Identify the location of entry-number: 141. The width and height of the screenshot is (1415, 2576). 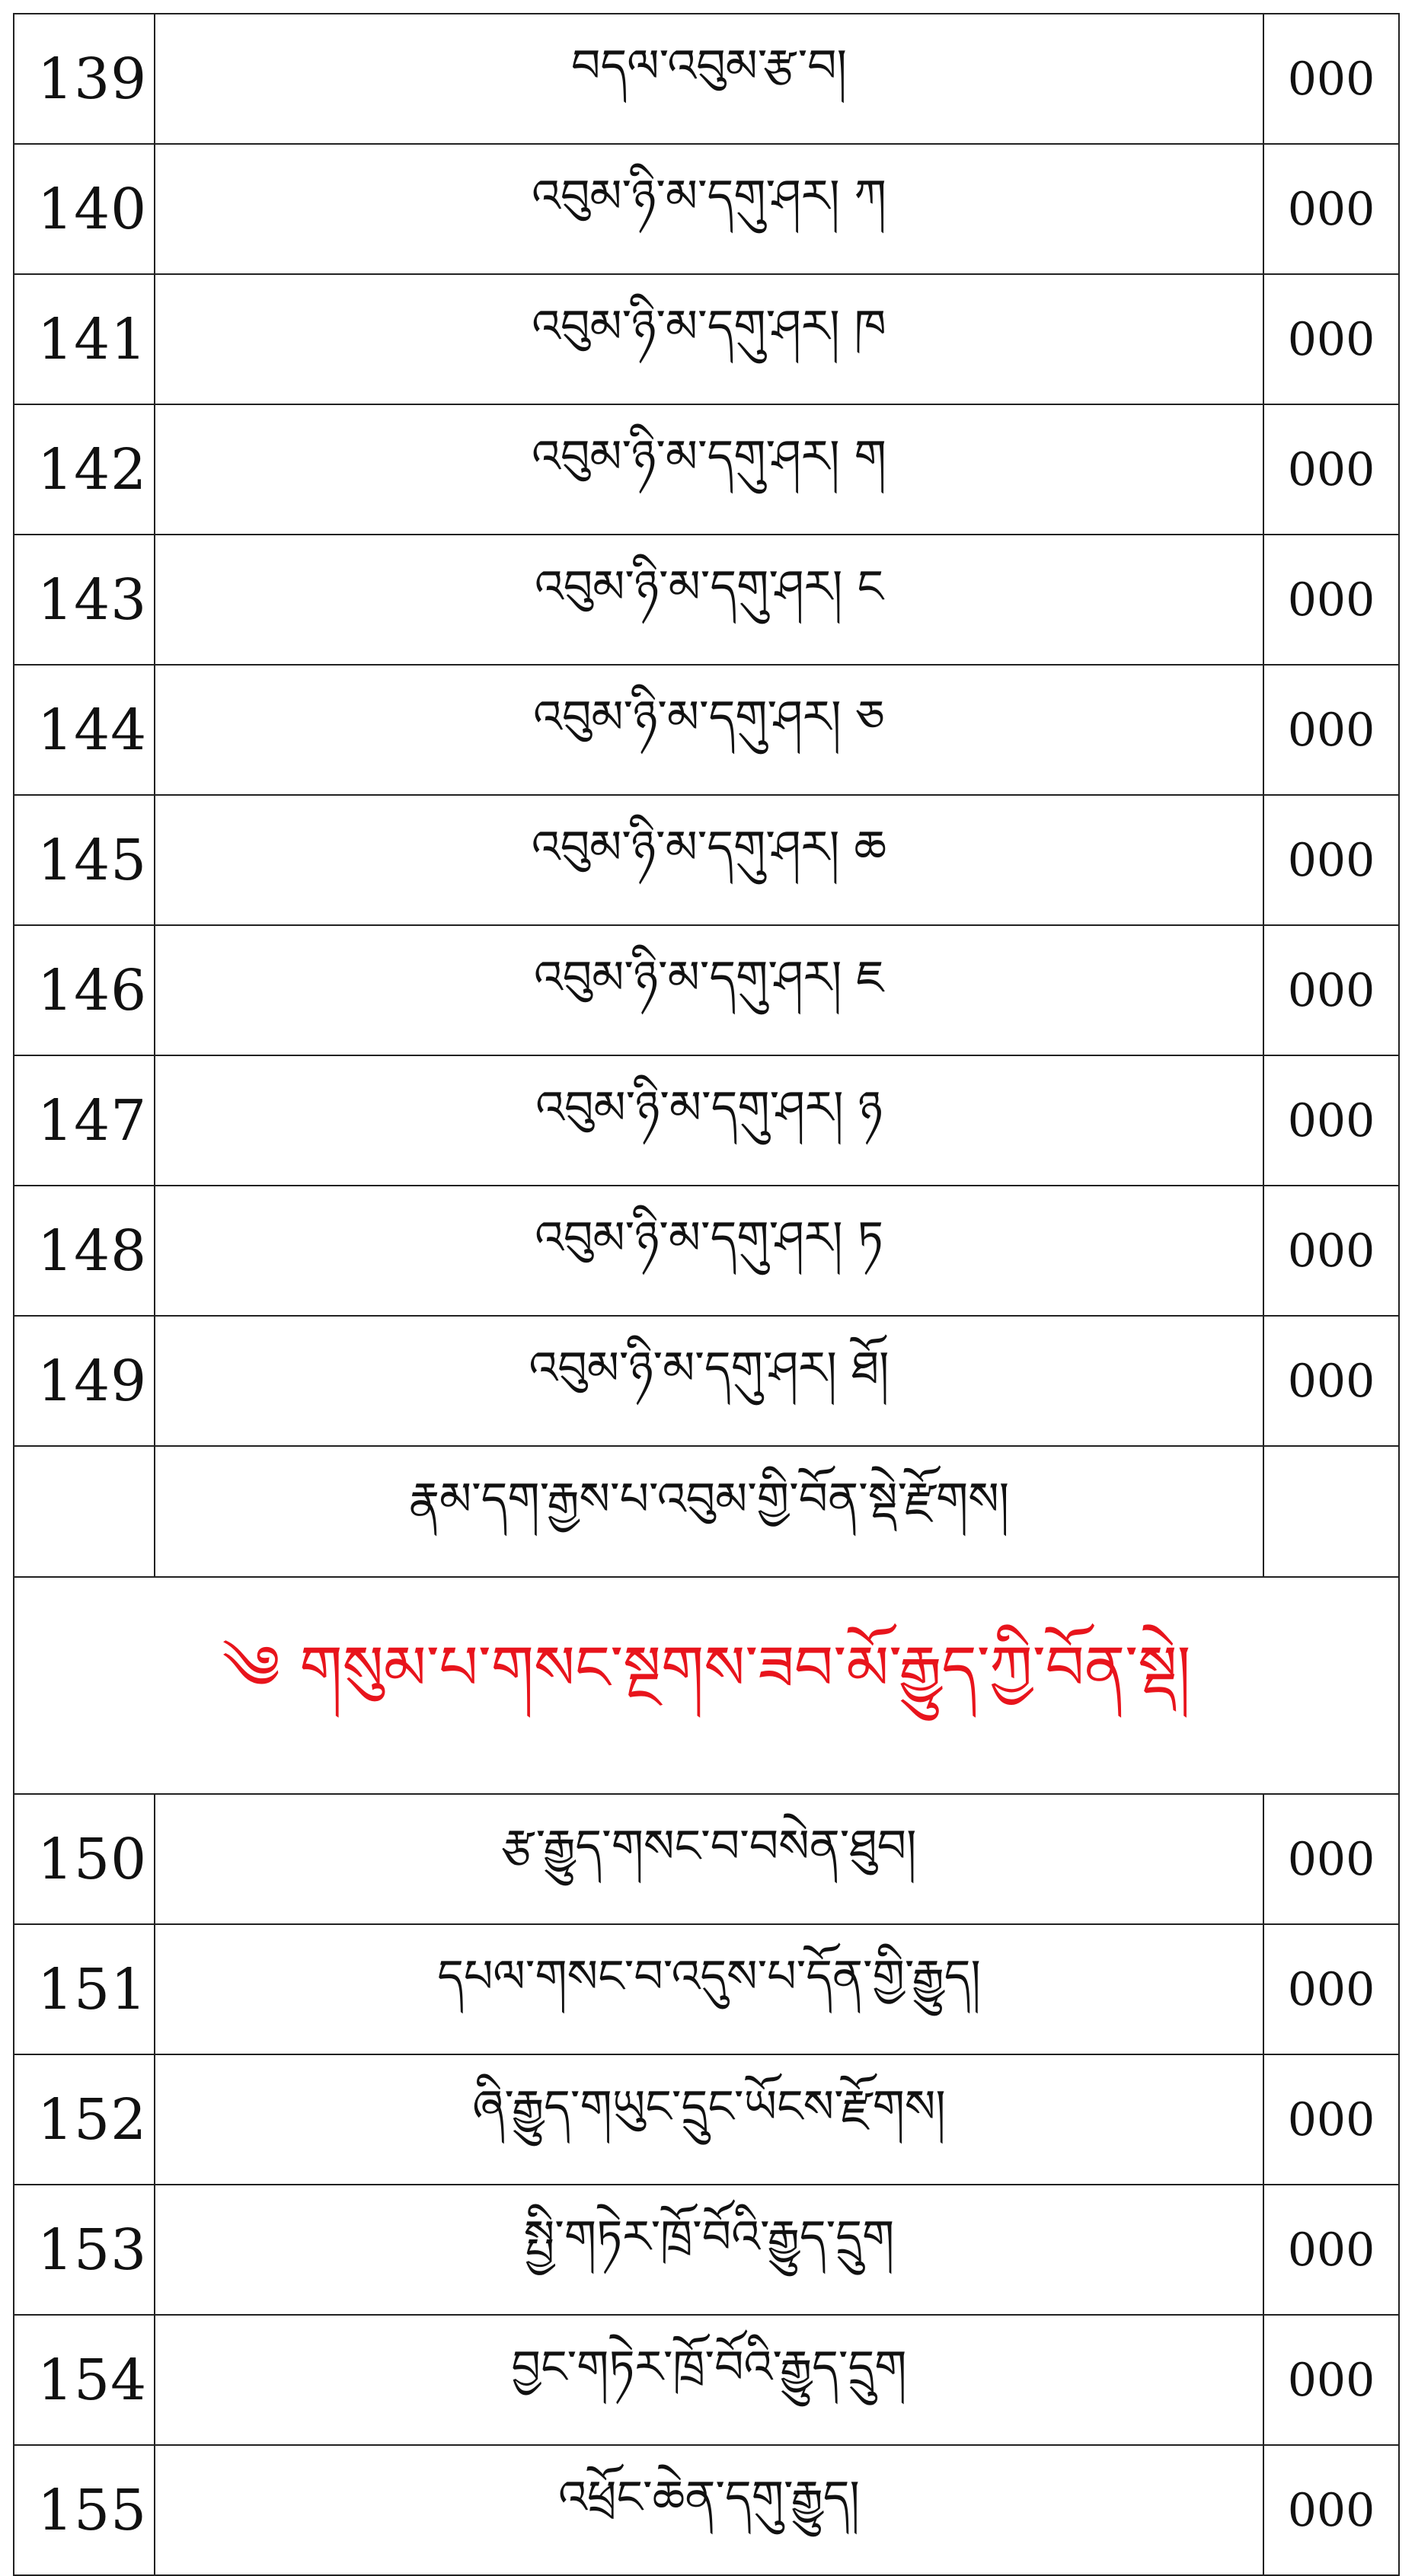
(84, 339).